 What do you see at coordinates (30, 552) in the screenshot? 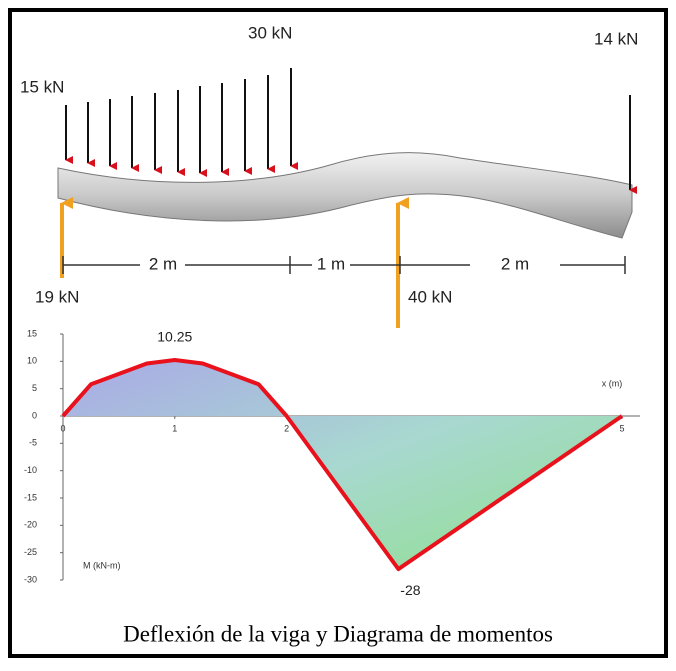
I see `y-tick-label: -25` at bounding box center [30, 552].